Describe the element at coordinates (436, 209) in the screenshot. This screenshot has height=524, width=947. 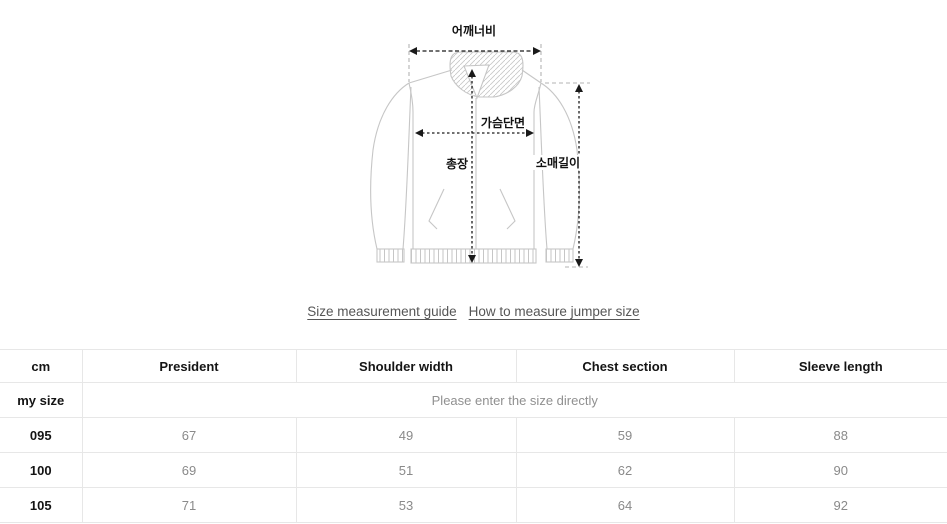
I see `left-pocket` at that location.